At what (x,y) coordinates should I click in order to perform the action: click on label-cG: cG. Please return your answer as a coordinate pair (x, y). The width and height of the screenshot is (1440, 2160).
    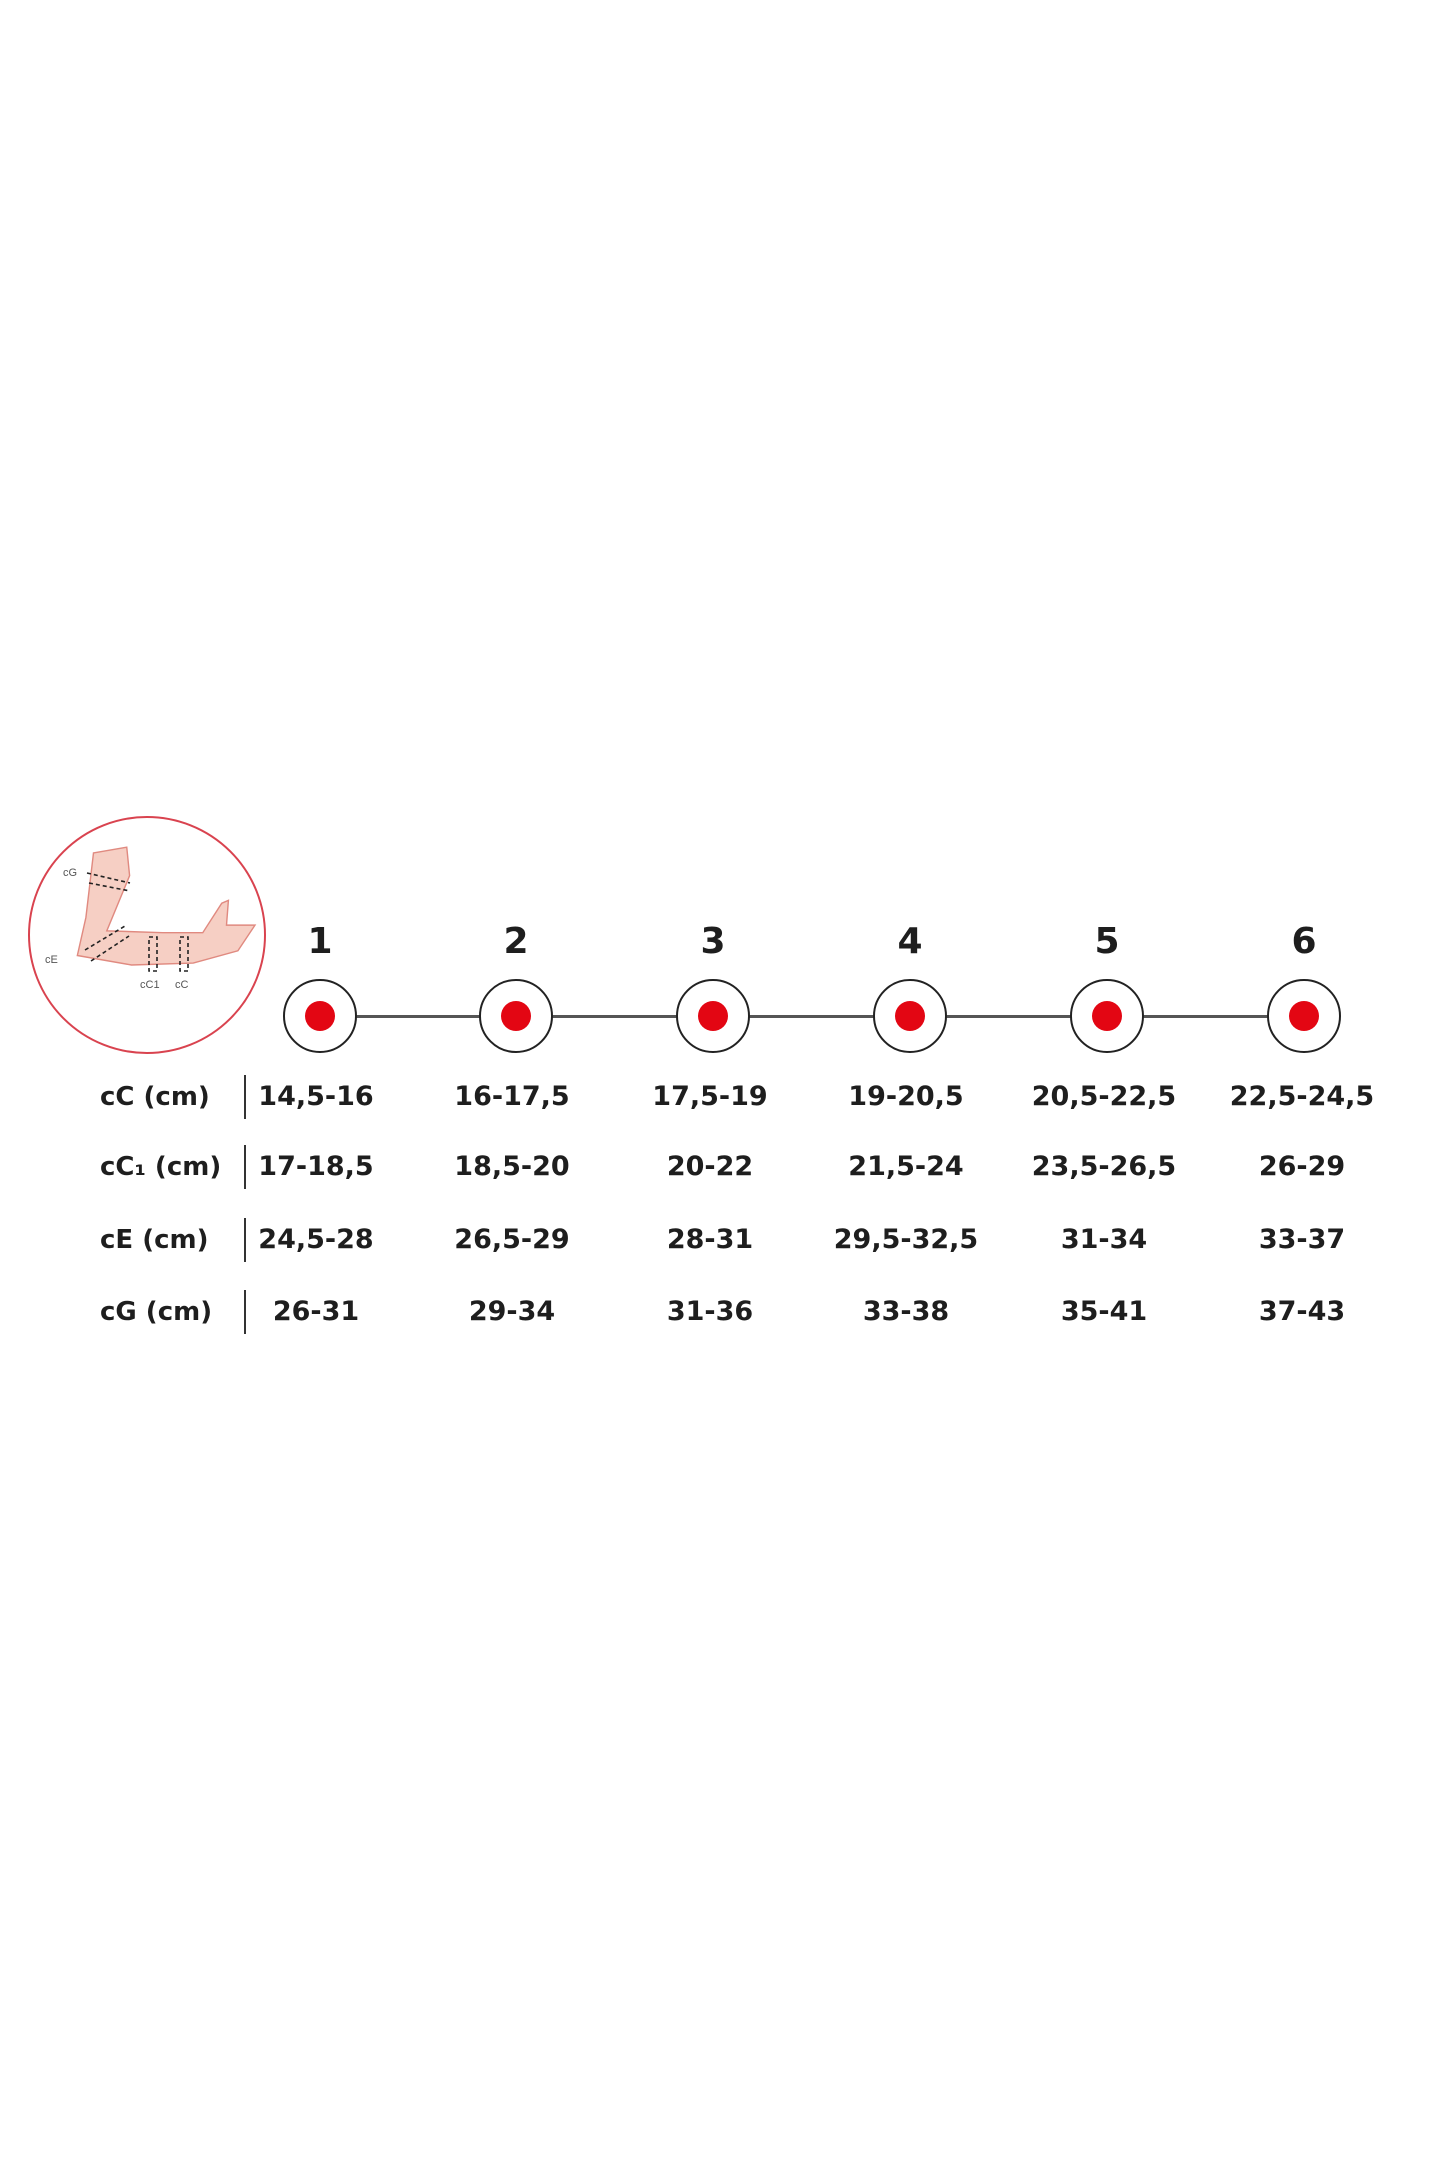
    Looking at the image, I should click on (70, 873).